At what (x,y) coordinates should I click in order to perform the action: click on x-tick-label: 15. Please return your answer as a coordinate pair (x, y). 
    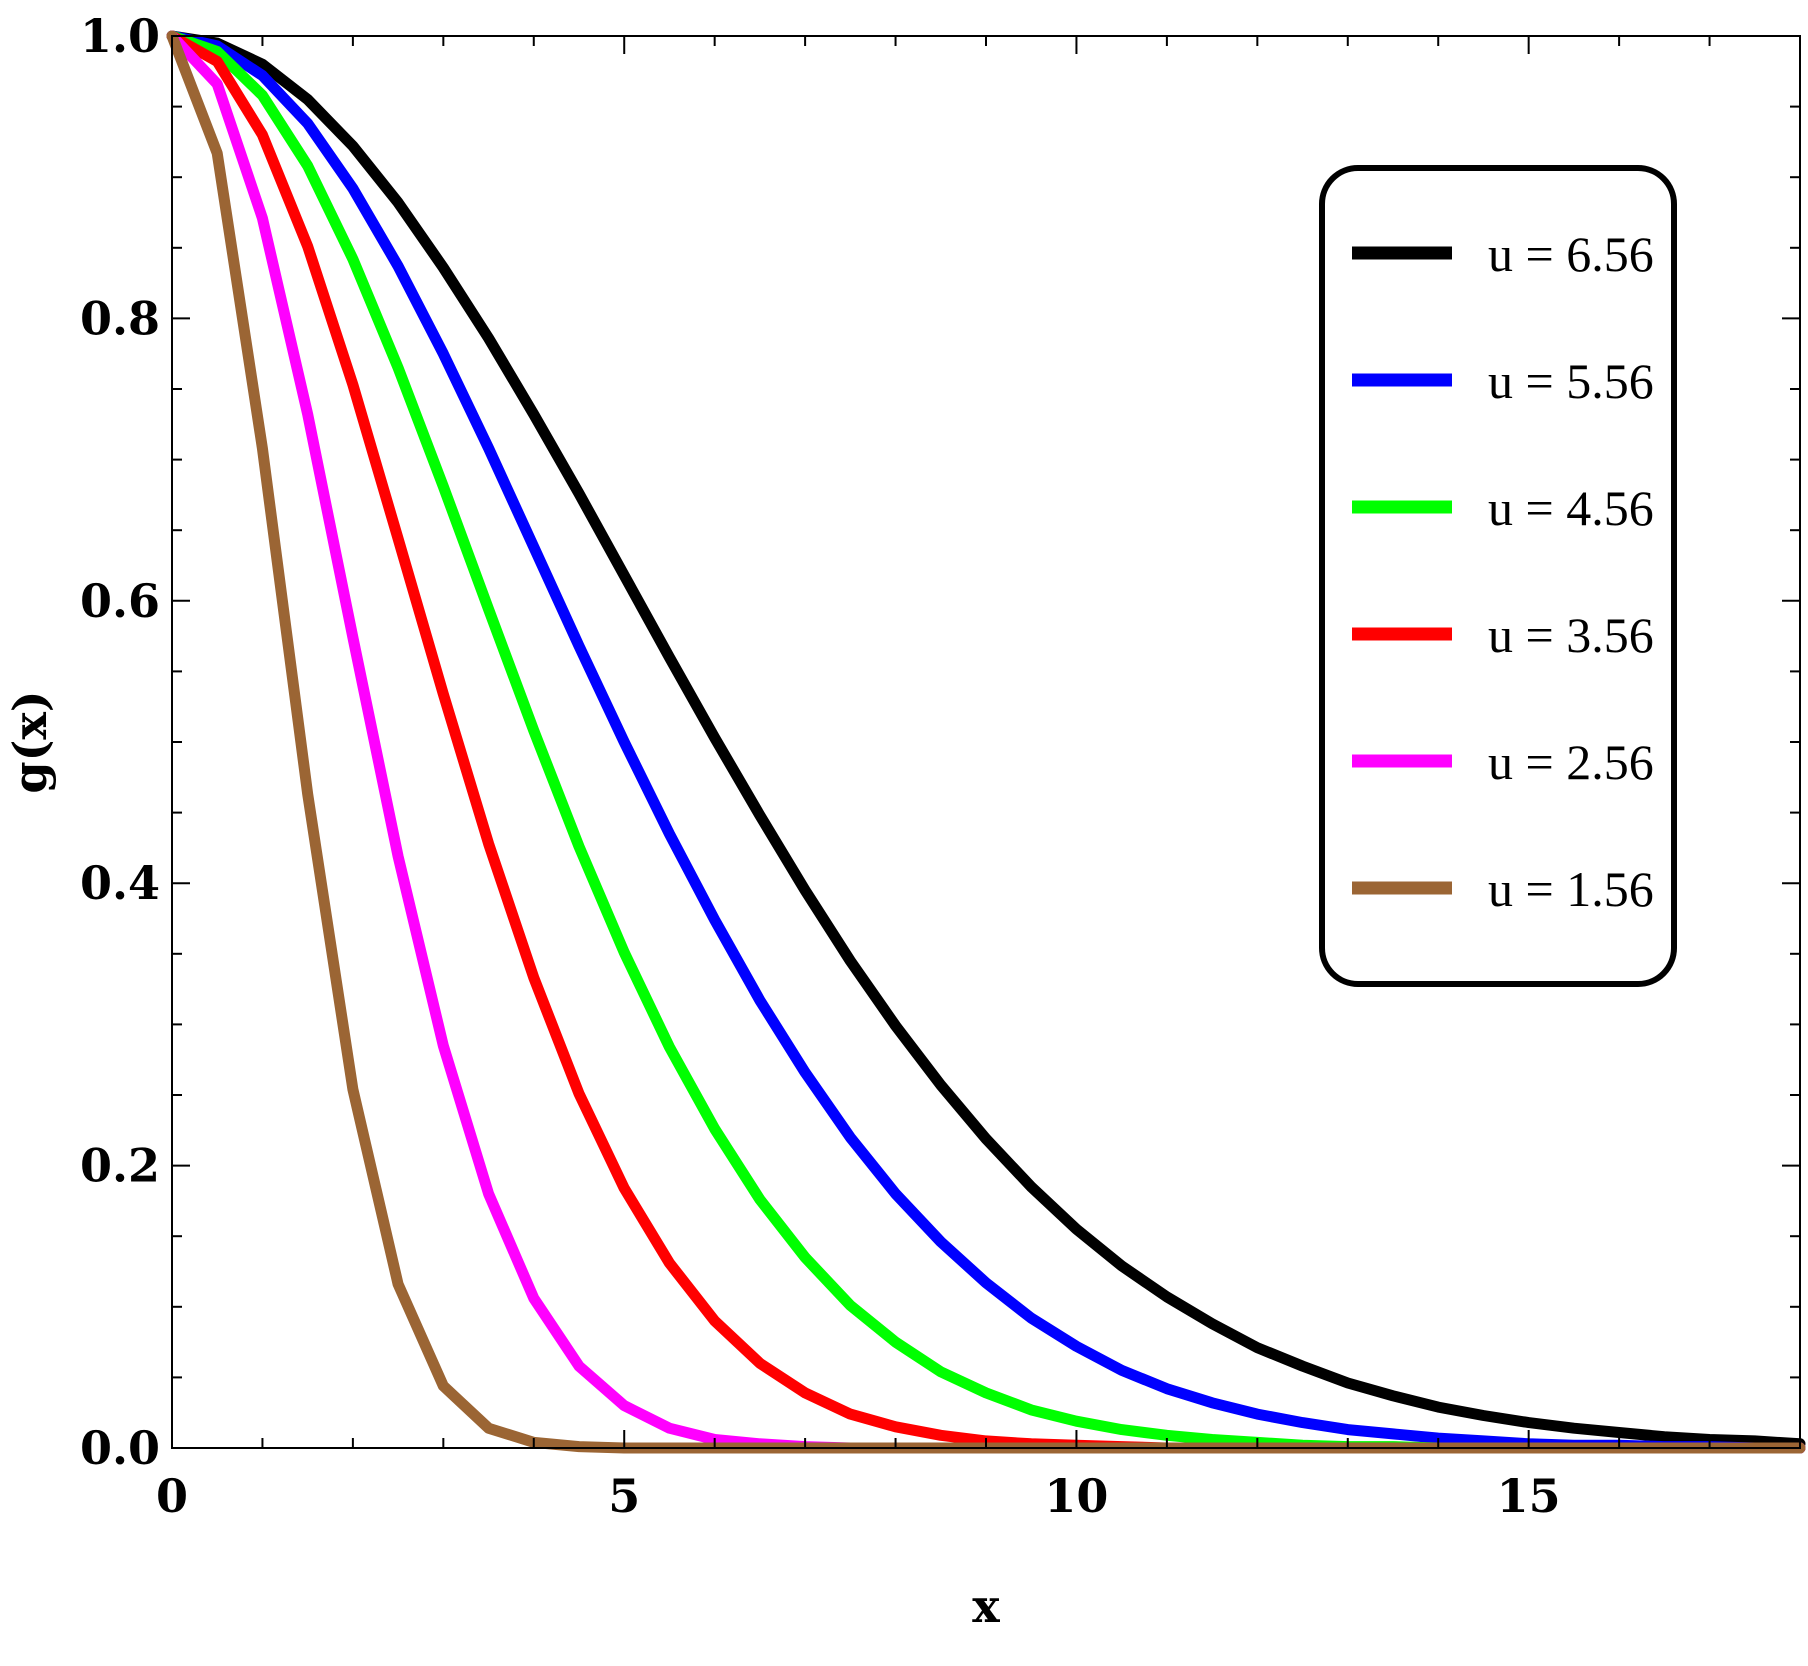
    Looking at the image, I should click on (1529, 1496).